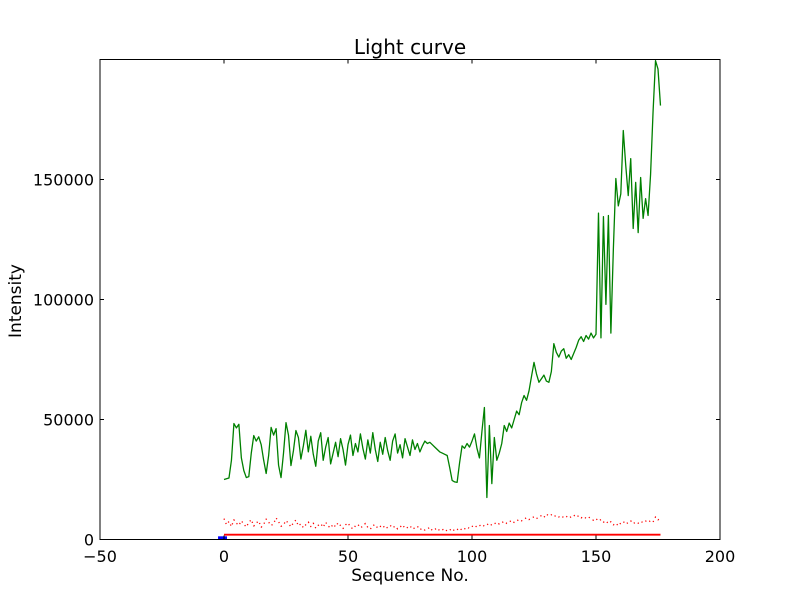  I want to click on x-tick-label: 50, so click(348, 556).